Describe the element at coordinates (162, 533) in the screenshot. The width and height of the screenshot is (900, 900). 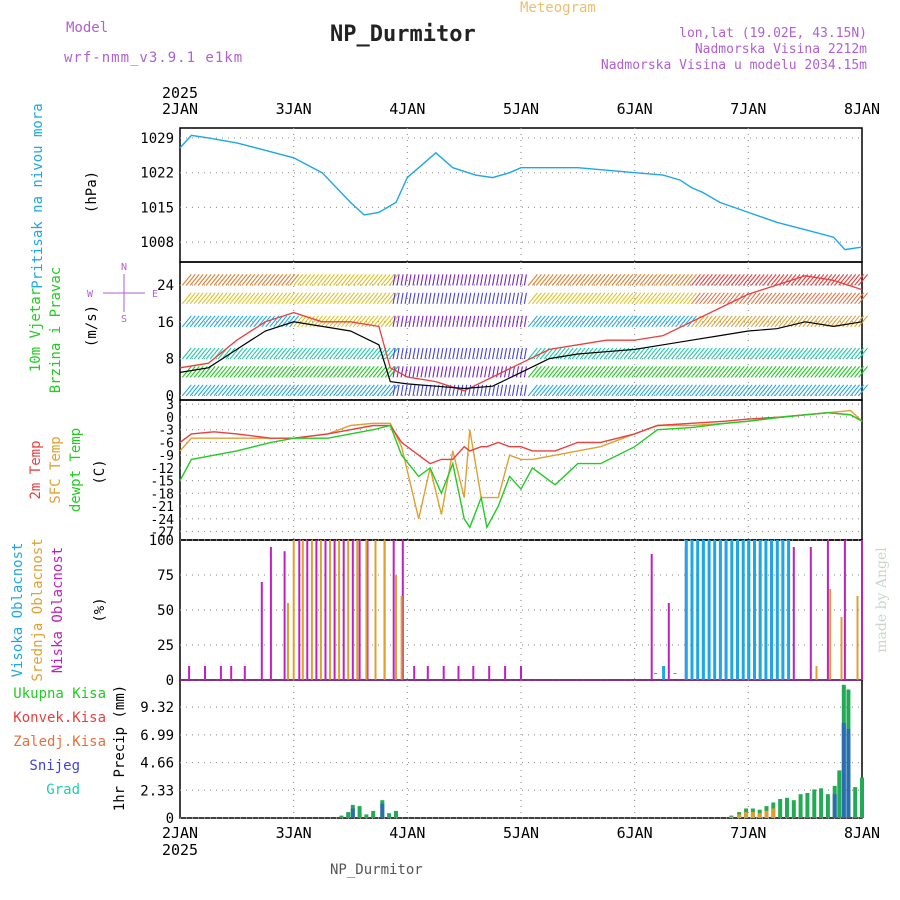
I see `y-tick-label: -27` at that location.